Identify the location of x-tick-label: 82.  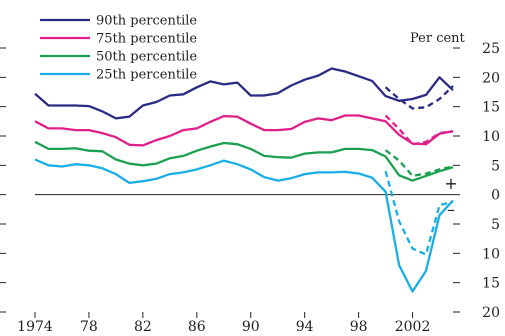
(143, 327).